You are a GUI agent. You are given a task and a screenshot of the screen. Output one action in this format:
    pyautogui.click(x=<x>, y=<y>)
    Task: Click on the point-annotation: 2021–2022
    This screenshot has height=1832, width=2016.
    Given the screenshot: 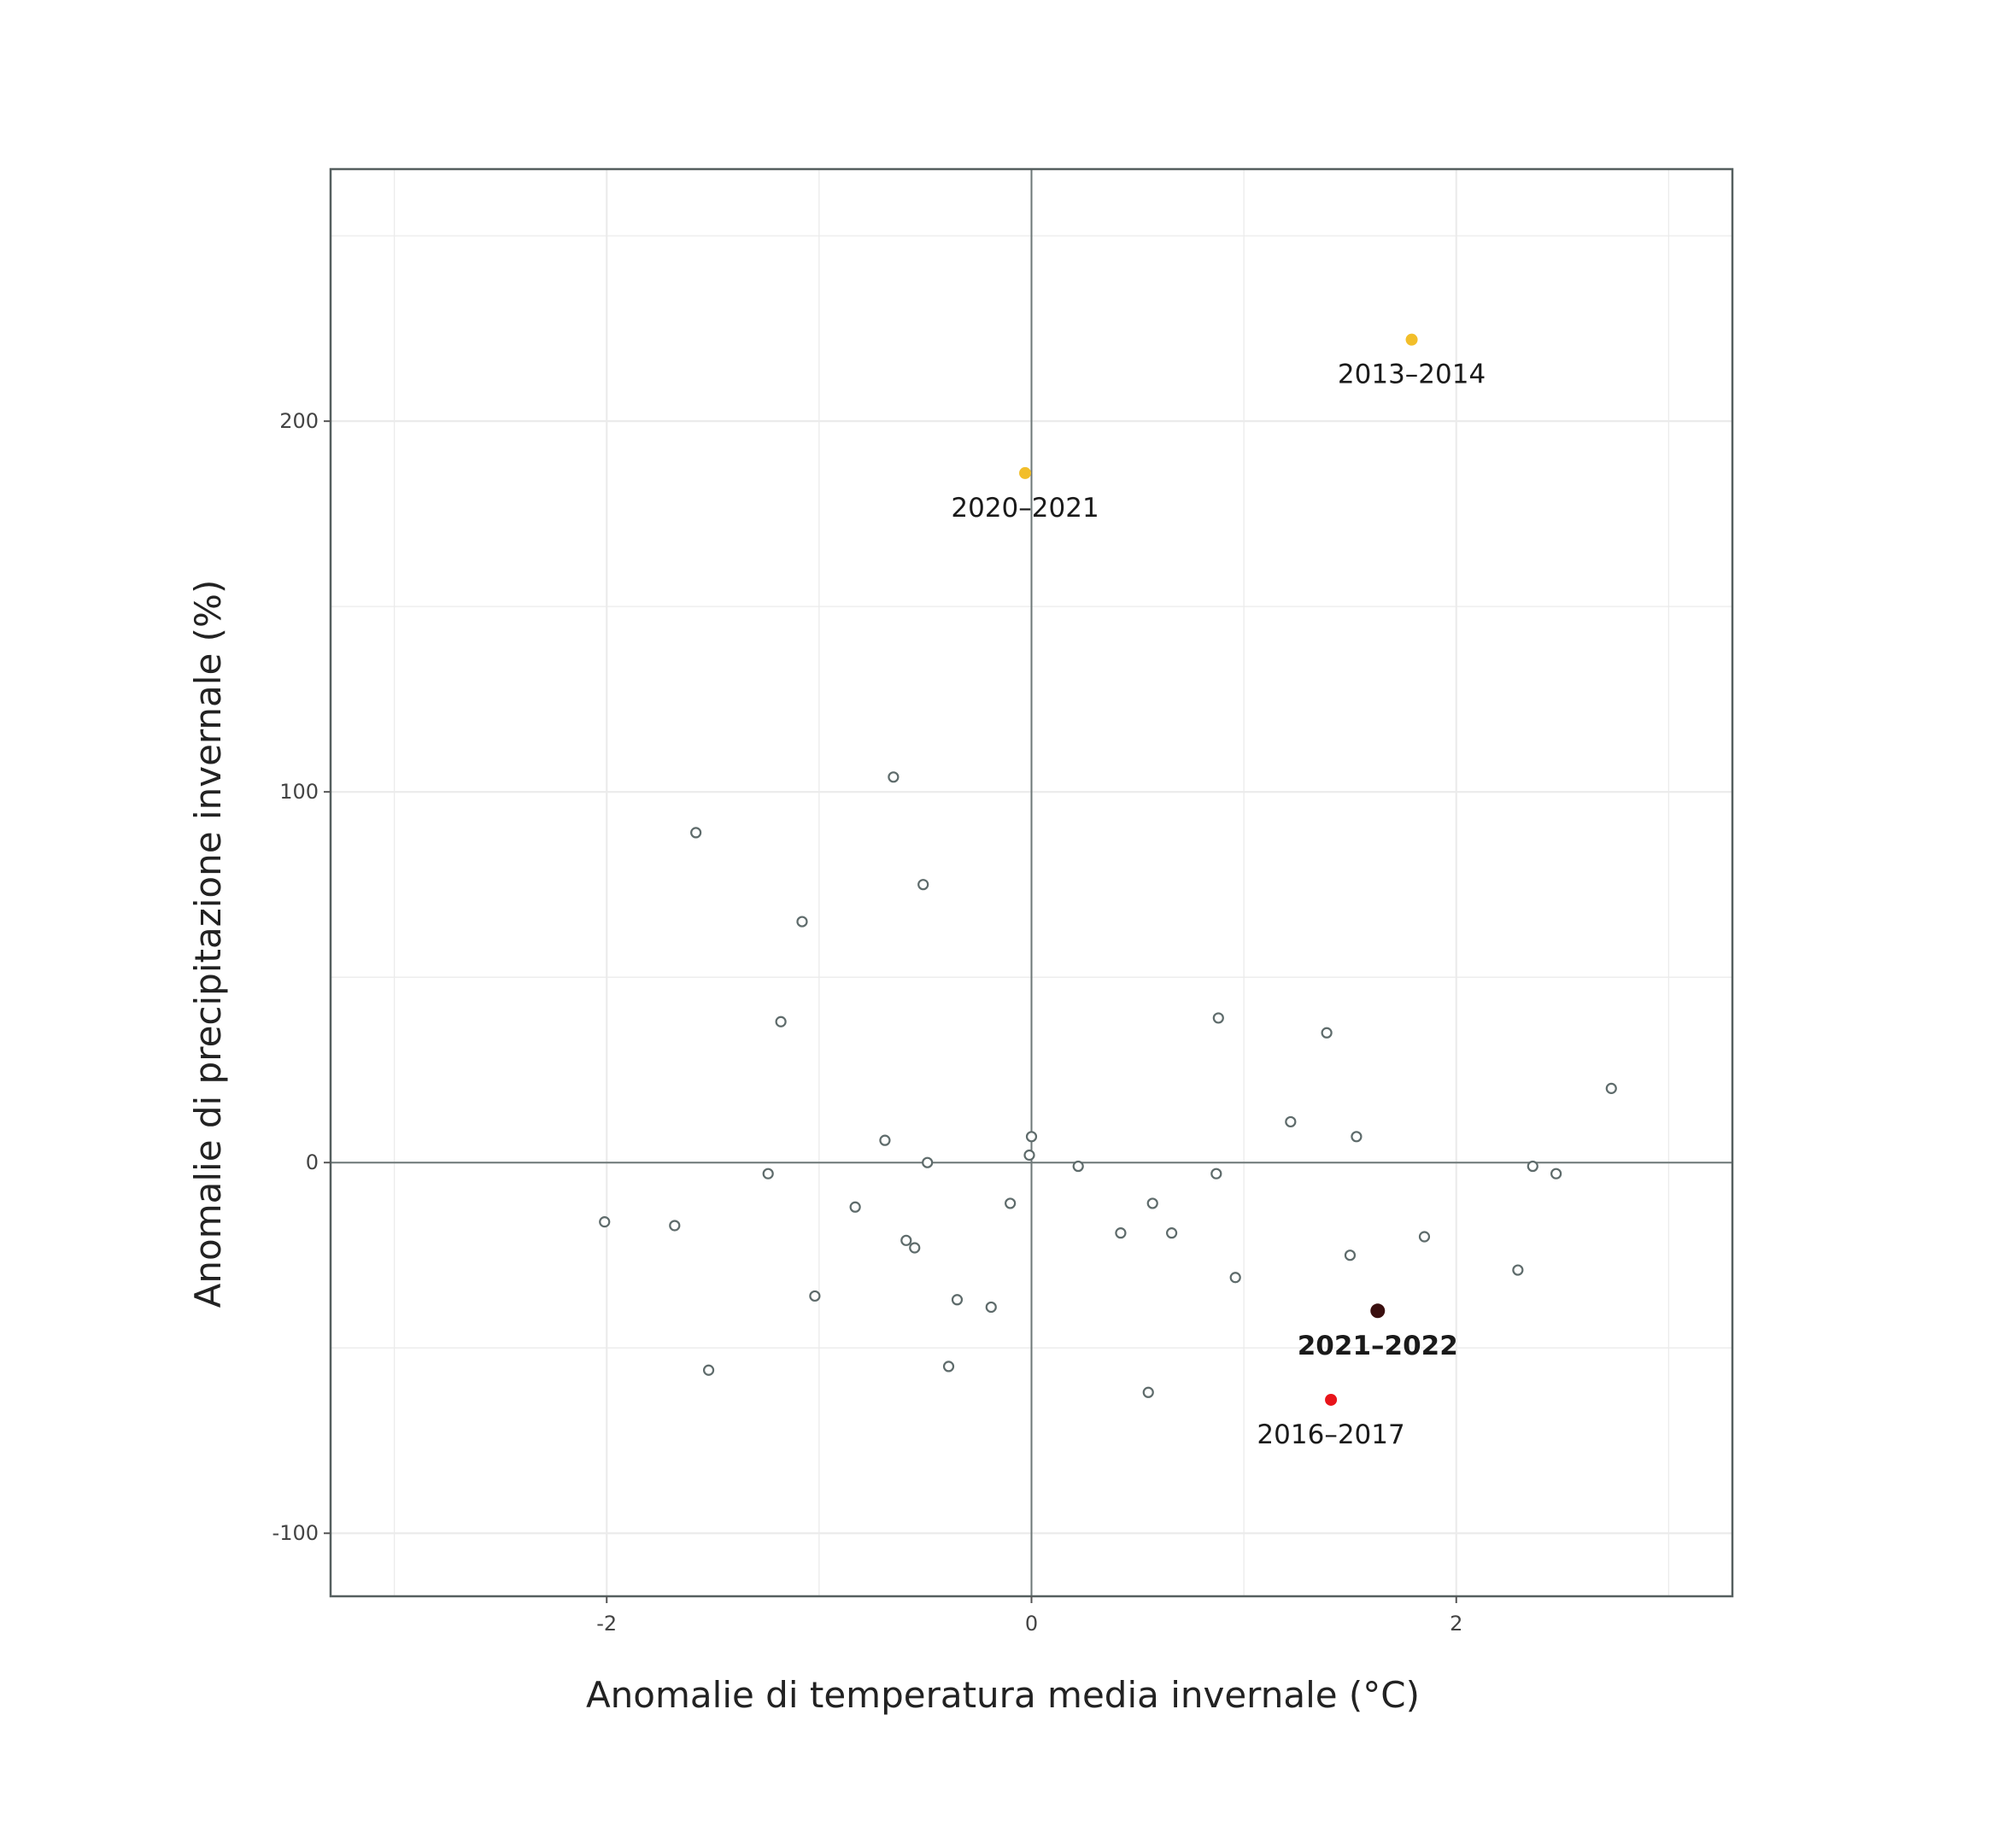 What is the action you would take?
    pyautogui.click(x=1378, y=1346)
    